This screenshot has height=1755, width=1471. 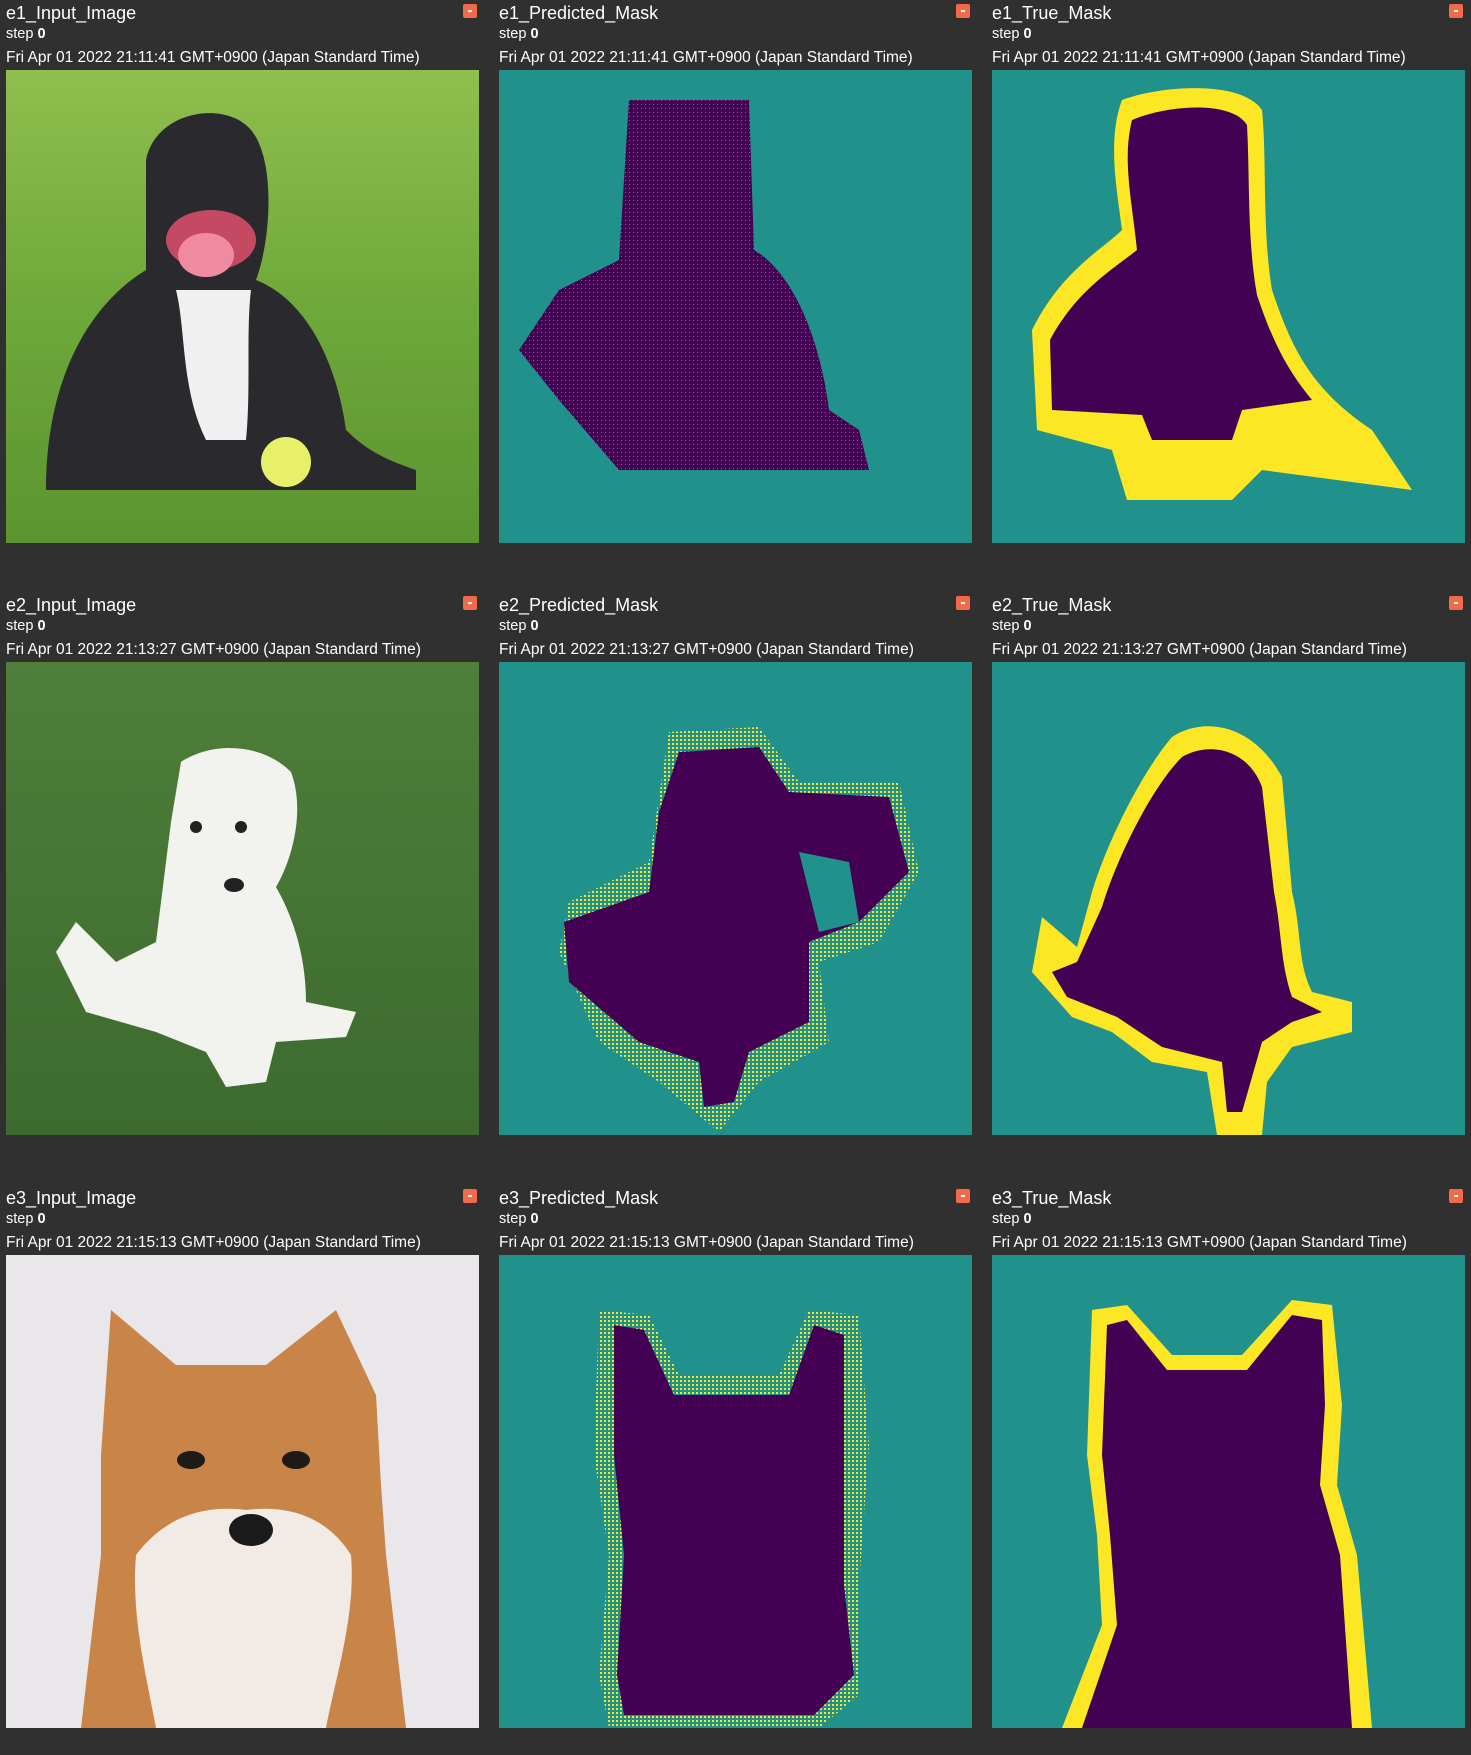 I want to click on card-title: e3_True_Mask, so click(x=1052, y=1198).